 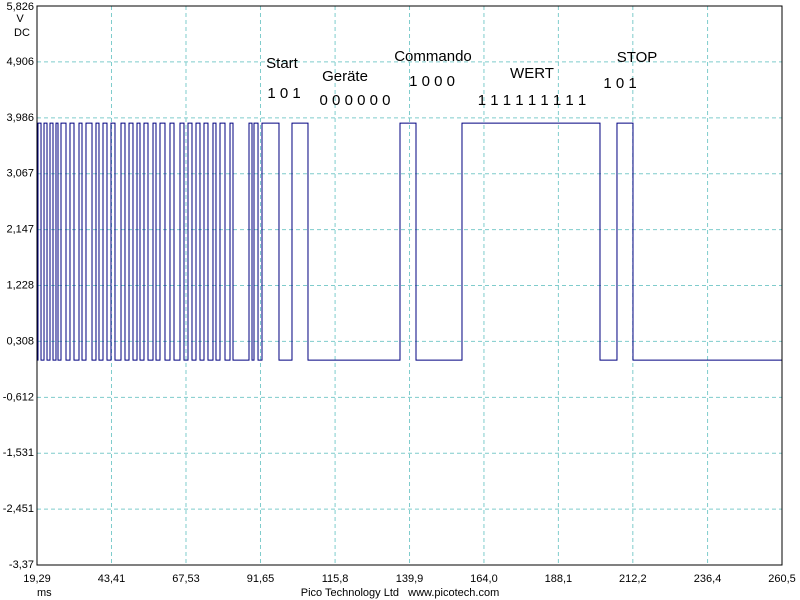 I want to click on x-tick-label: 188,1, so click(x=559, y=579).